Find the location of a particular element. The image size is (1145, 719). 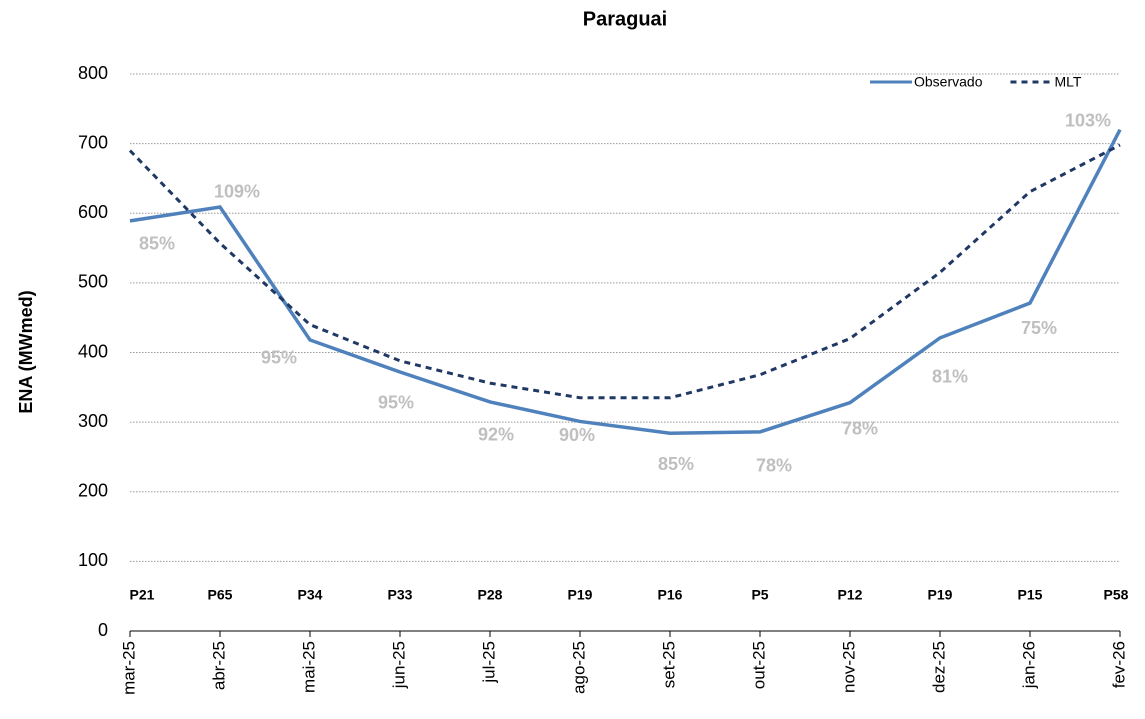

x-tick-label: set-25 is located at coordinates (668, 664).